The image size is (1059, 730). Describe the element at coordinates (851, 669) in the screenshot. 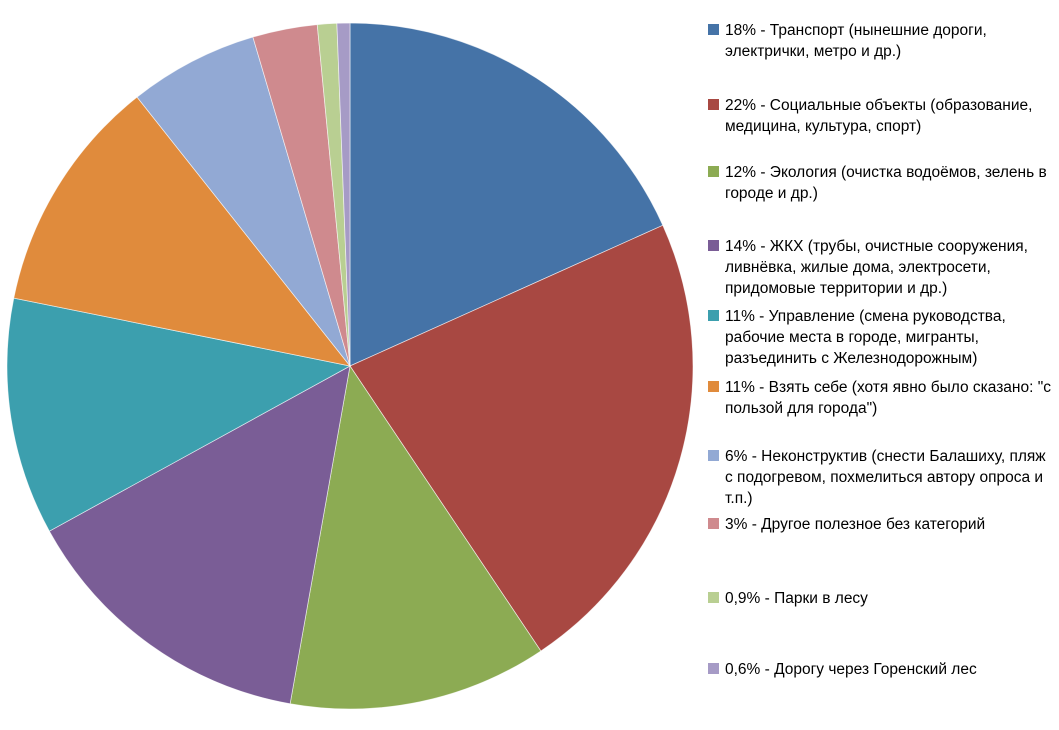

I see `legend-label: 0,6% - Дорогу через Горенский лес` at that location.